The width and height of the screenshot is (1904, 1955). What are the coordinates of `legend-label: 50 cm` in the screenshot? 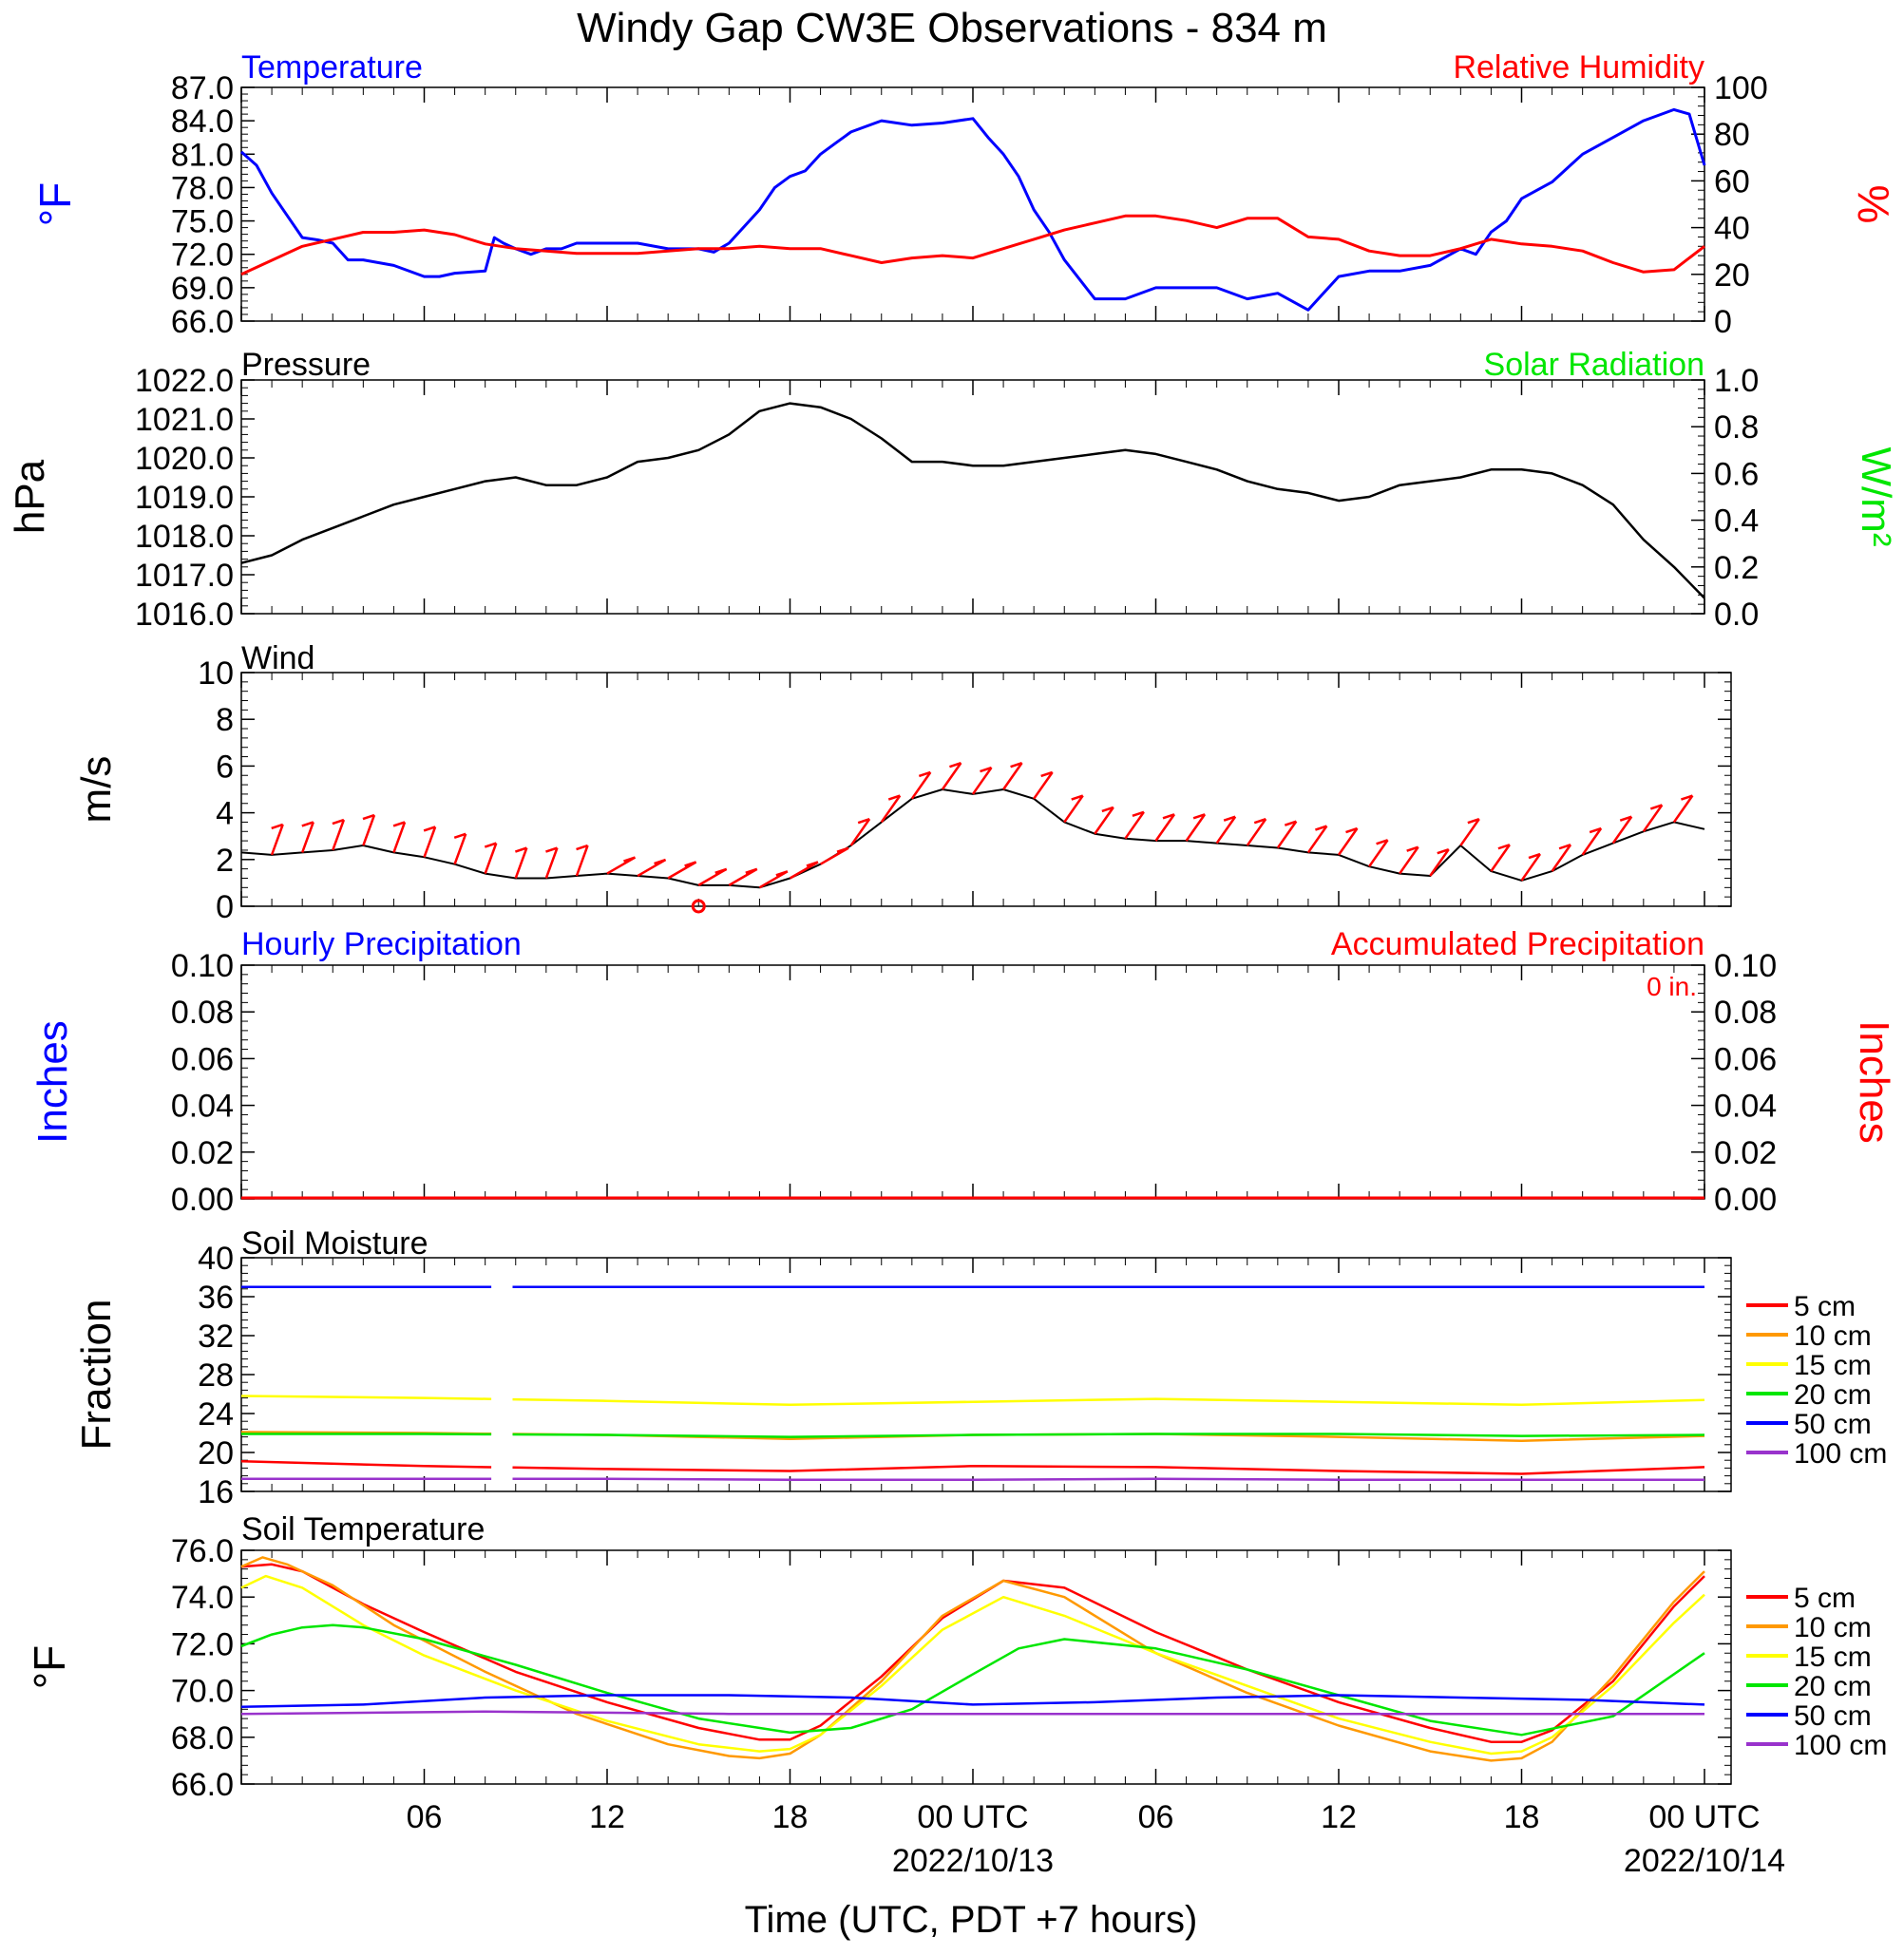 It's located at (1833, 1716).